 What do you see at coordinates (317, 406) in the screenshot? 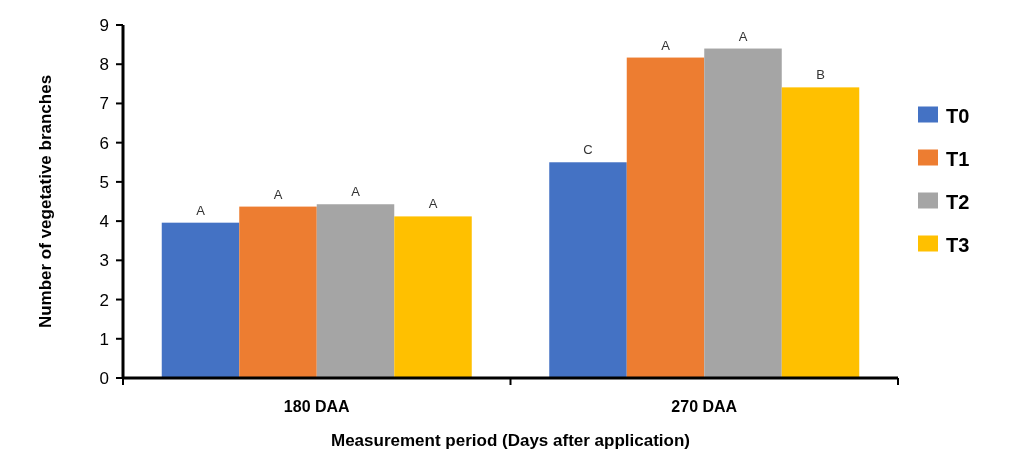
I see `x-tick-label: 180 DAA` at bounding box center [317, 406].